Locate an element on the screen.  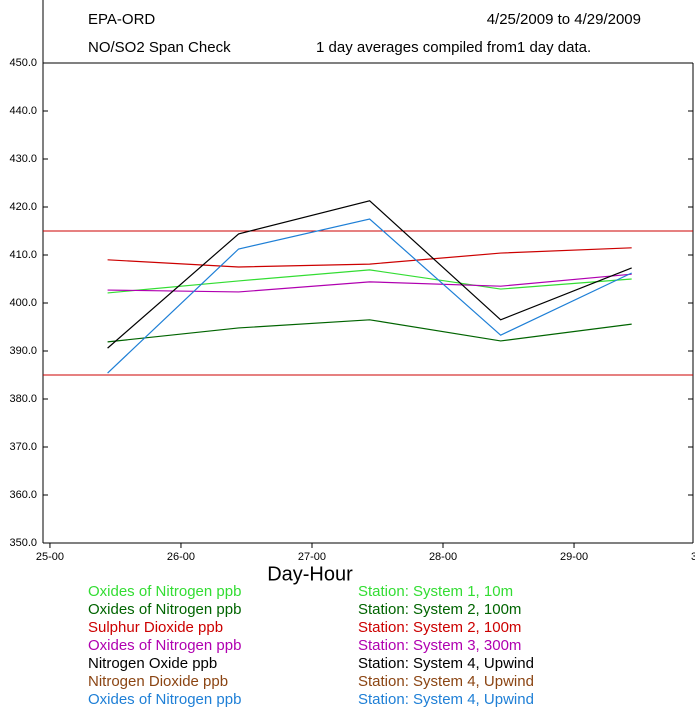
legend-station: Station: System 1, 10m is located at coordinates (435, 591).